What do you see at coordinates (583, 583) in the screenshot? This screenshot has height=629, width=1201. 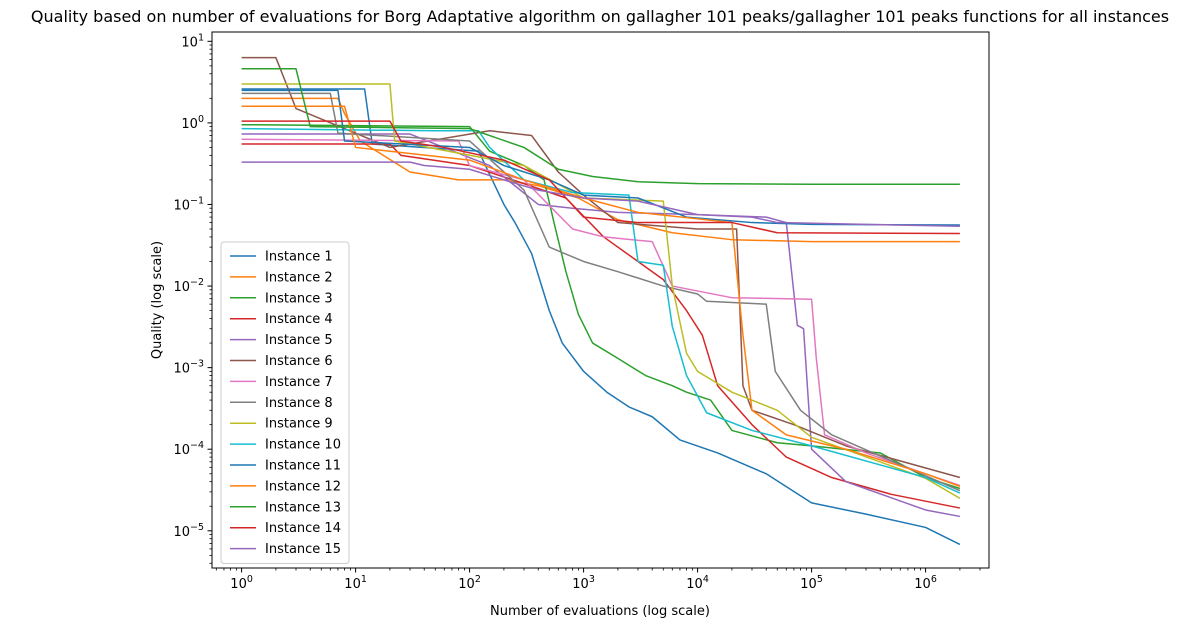 I see `x-tick-label: 10³` at bounding box center [583, 583].